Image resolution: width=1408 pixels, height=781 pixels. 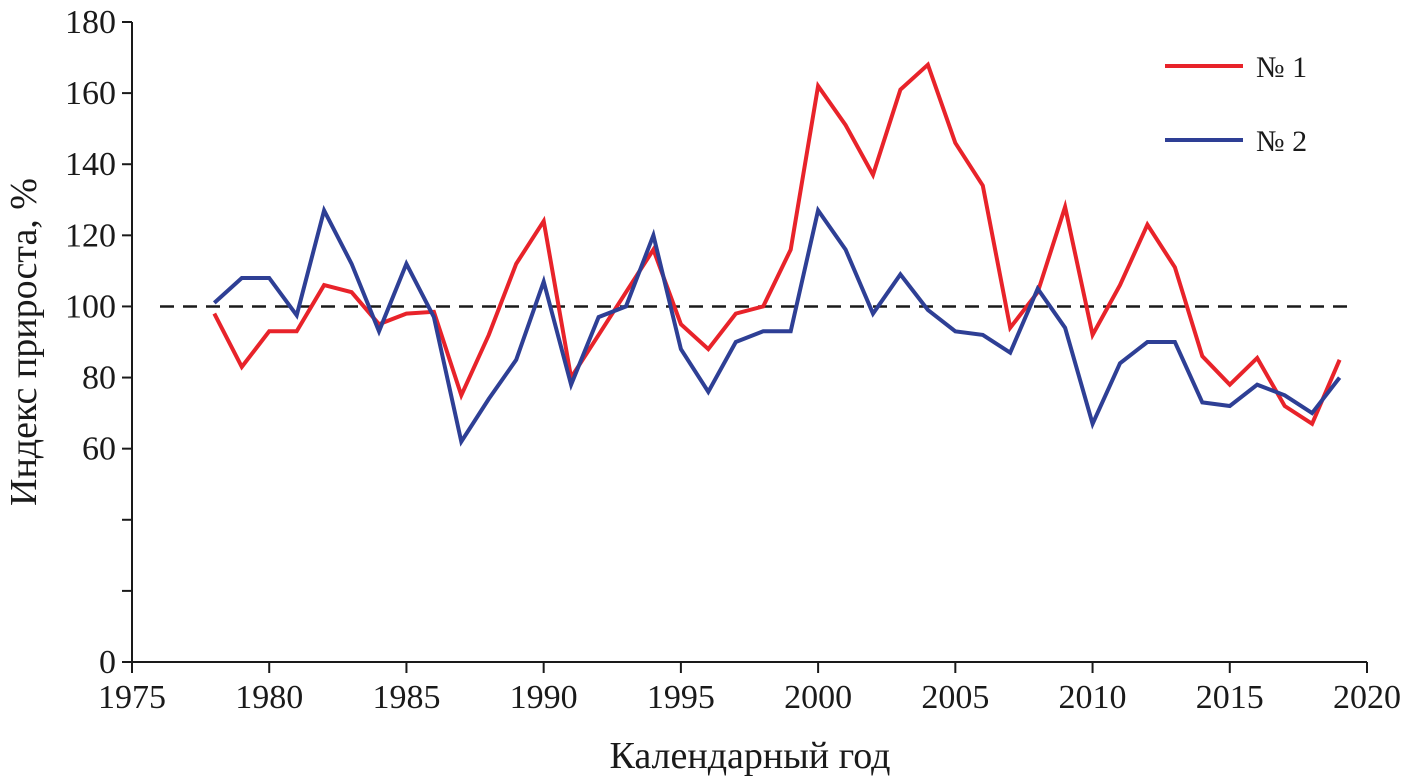 What do you see at coordinates (107, 662) in the screenshot?
I see `y-tick-label-0: 0` at bounding box center [107, 662].